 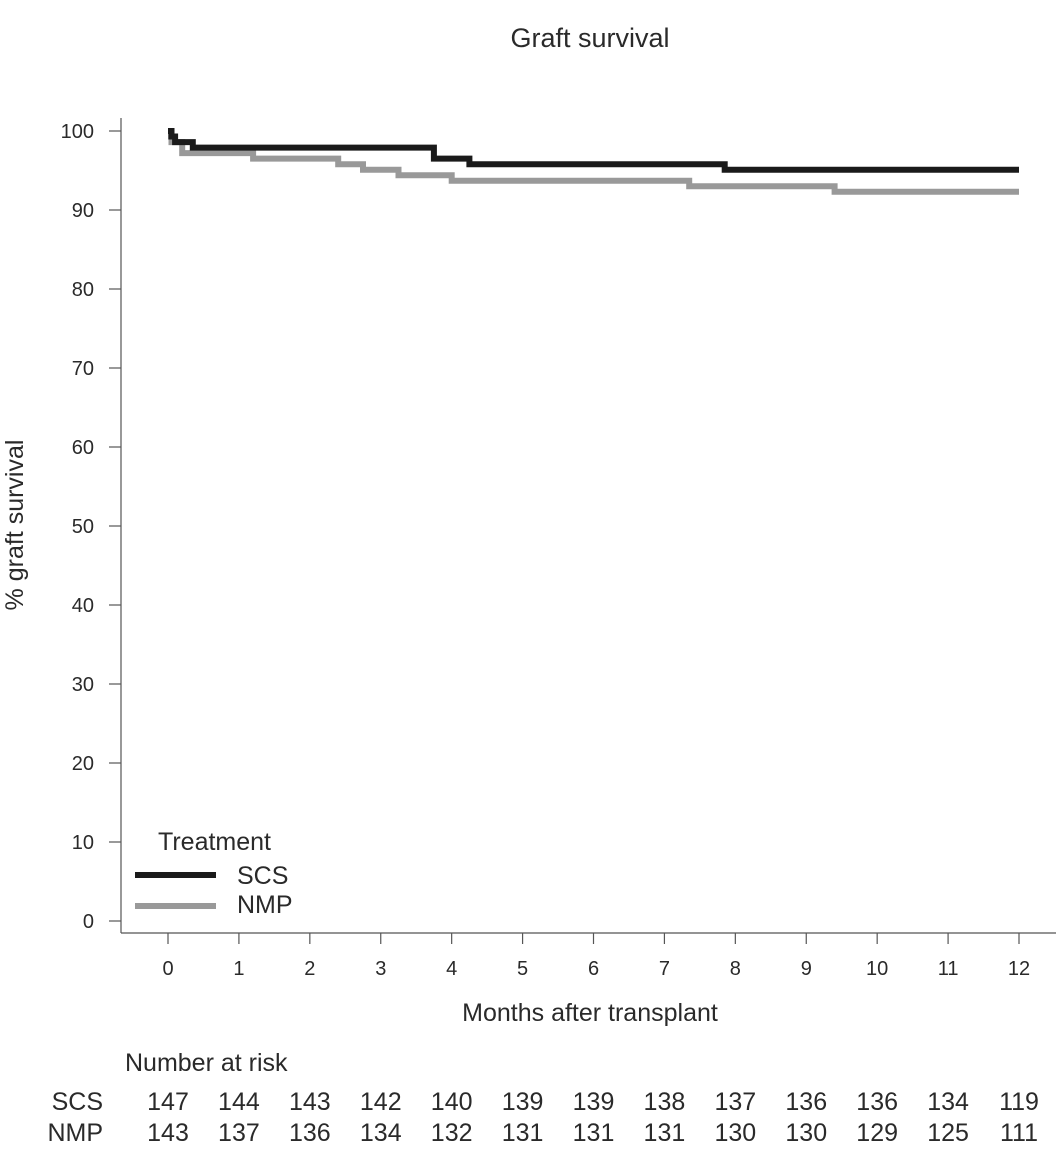 I want to click on legend: Treatment SCS NMP, so click(x=214, y=873).